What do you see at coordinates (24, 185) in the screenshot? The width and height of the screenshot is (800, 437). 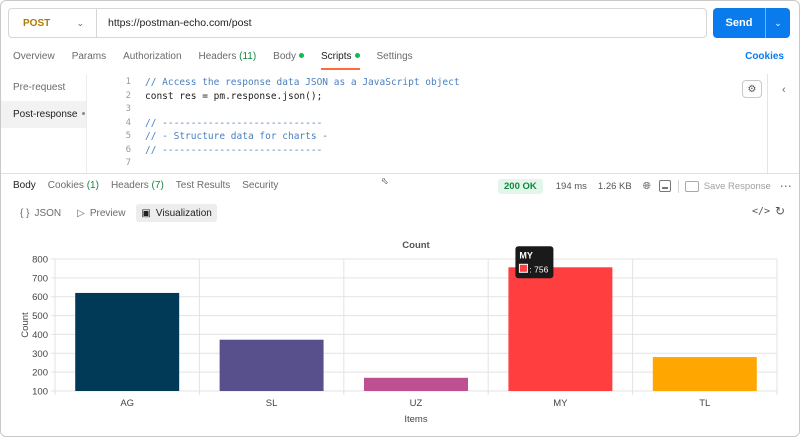 I see `resp-tab-body: Body` at bounding box center [24, 185].